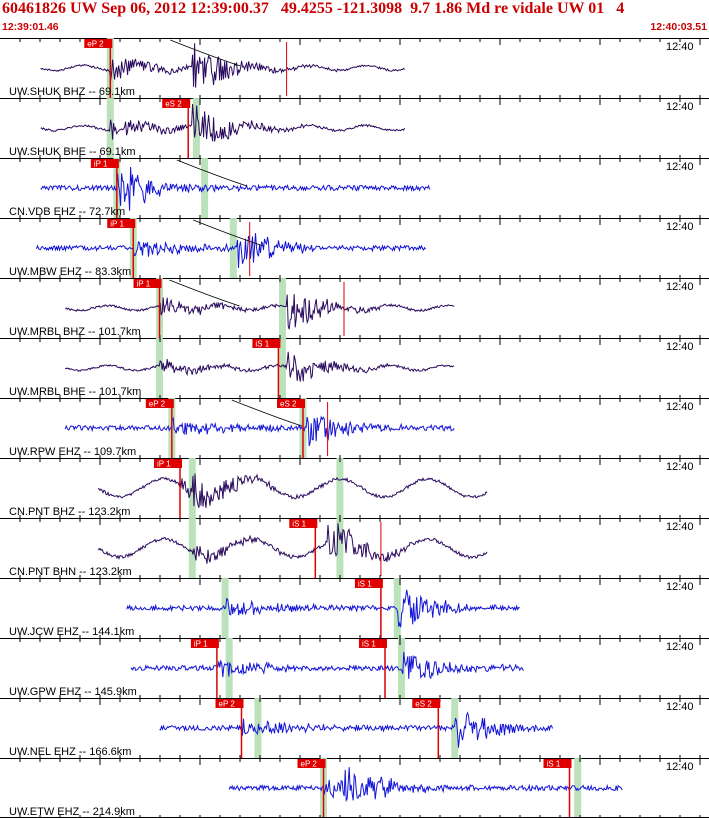  Describe the element at coordinates (70, 572) in the screenshot. I see `station-label: CN.PNT BHN -- 123.2km` at that location.